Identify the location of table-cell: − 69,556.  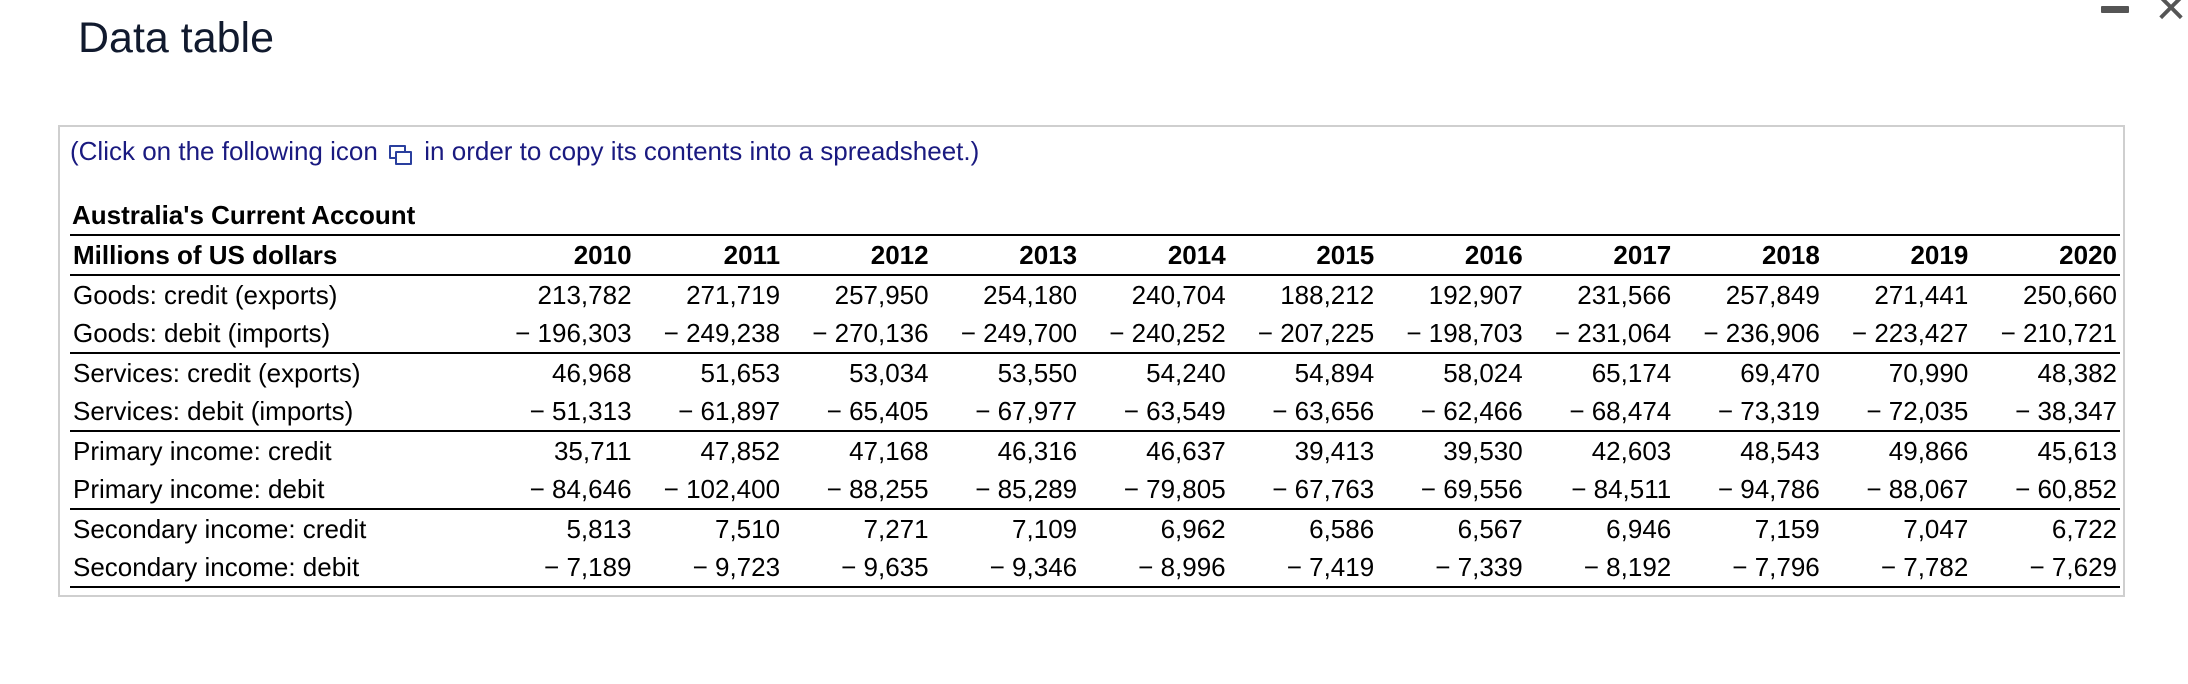
(1471, 488).